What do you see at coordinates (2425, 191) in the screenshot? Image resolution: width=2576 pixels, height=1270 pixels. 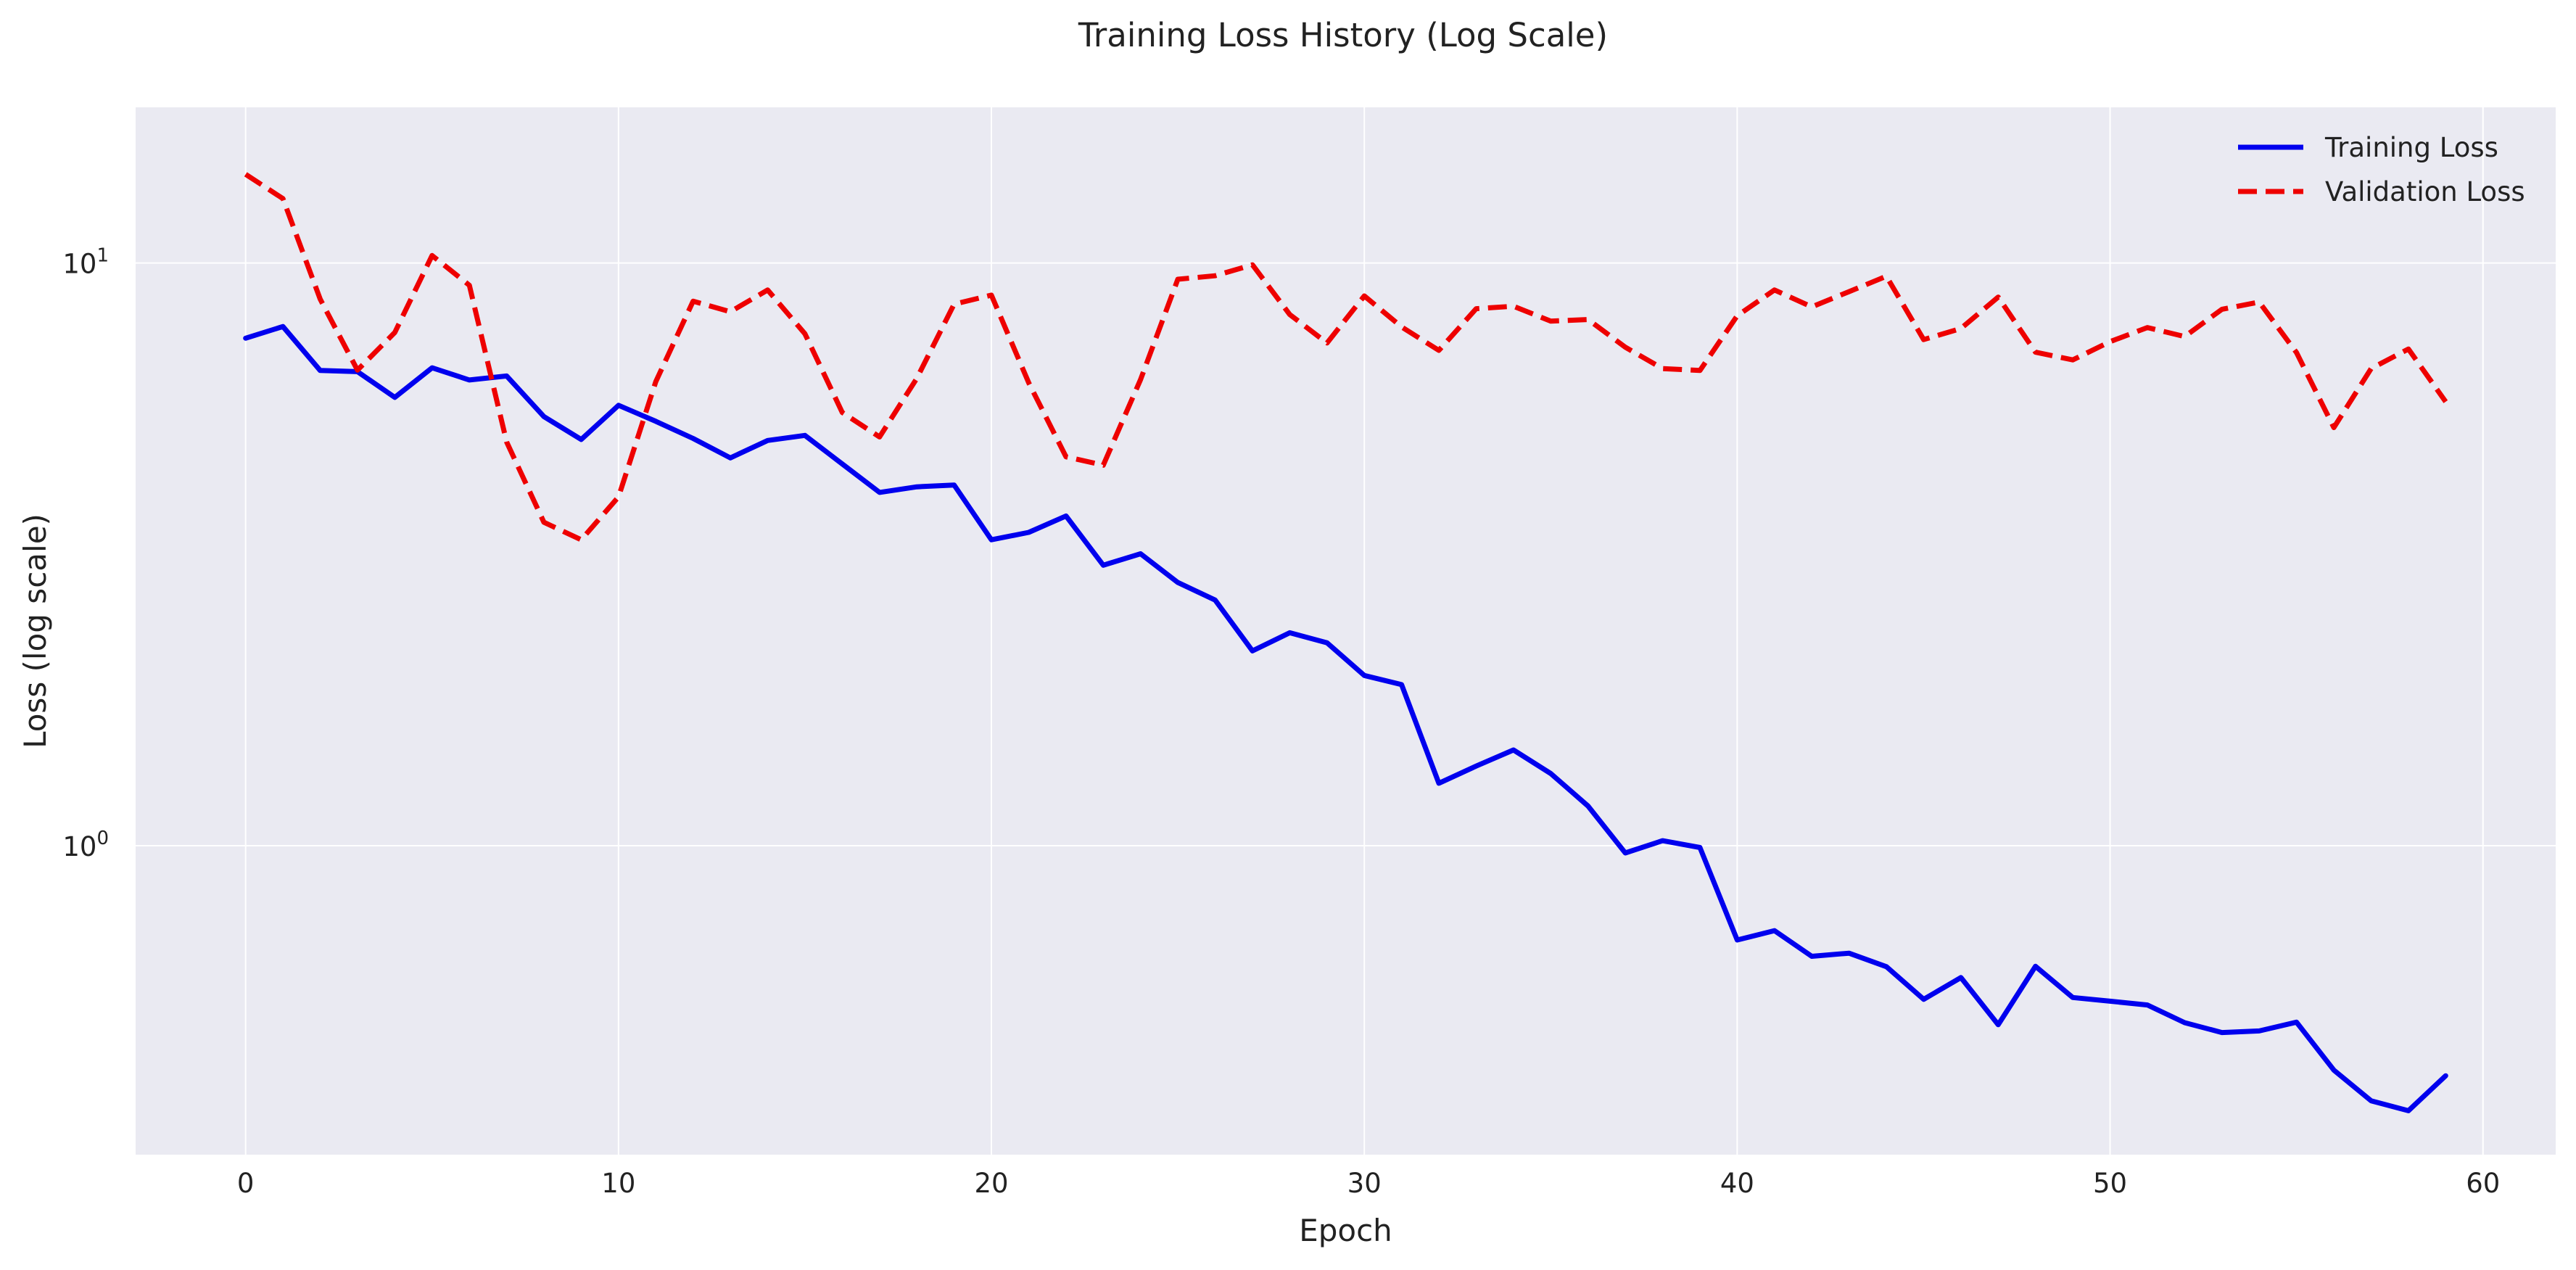 I see `legend-label: Validation Loss` at bounding box center [2425, 191].